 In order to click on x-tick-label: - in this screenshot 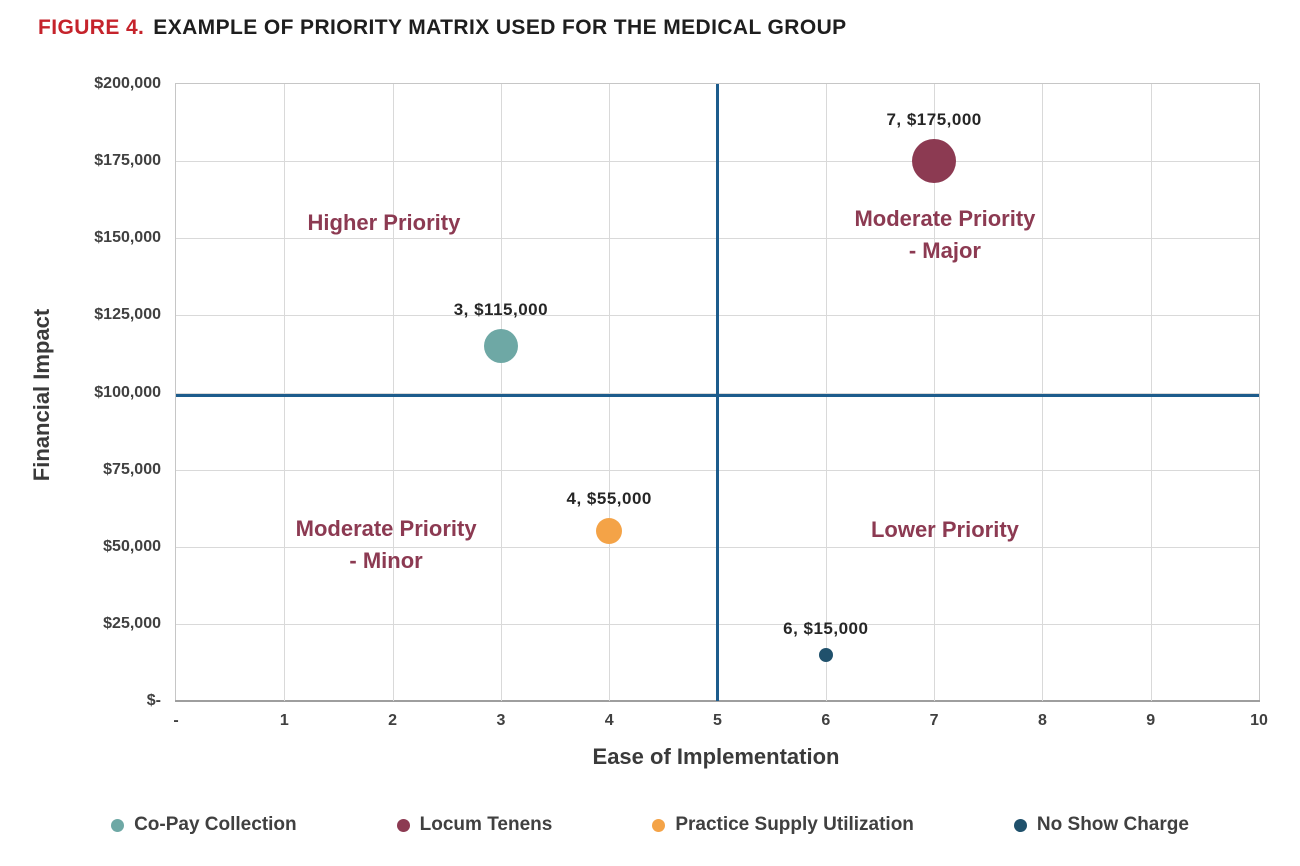, I will do `click(176, 720)`.